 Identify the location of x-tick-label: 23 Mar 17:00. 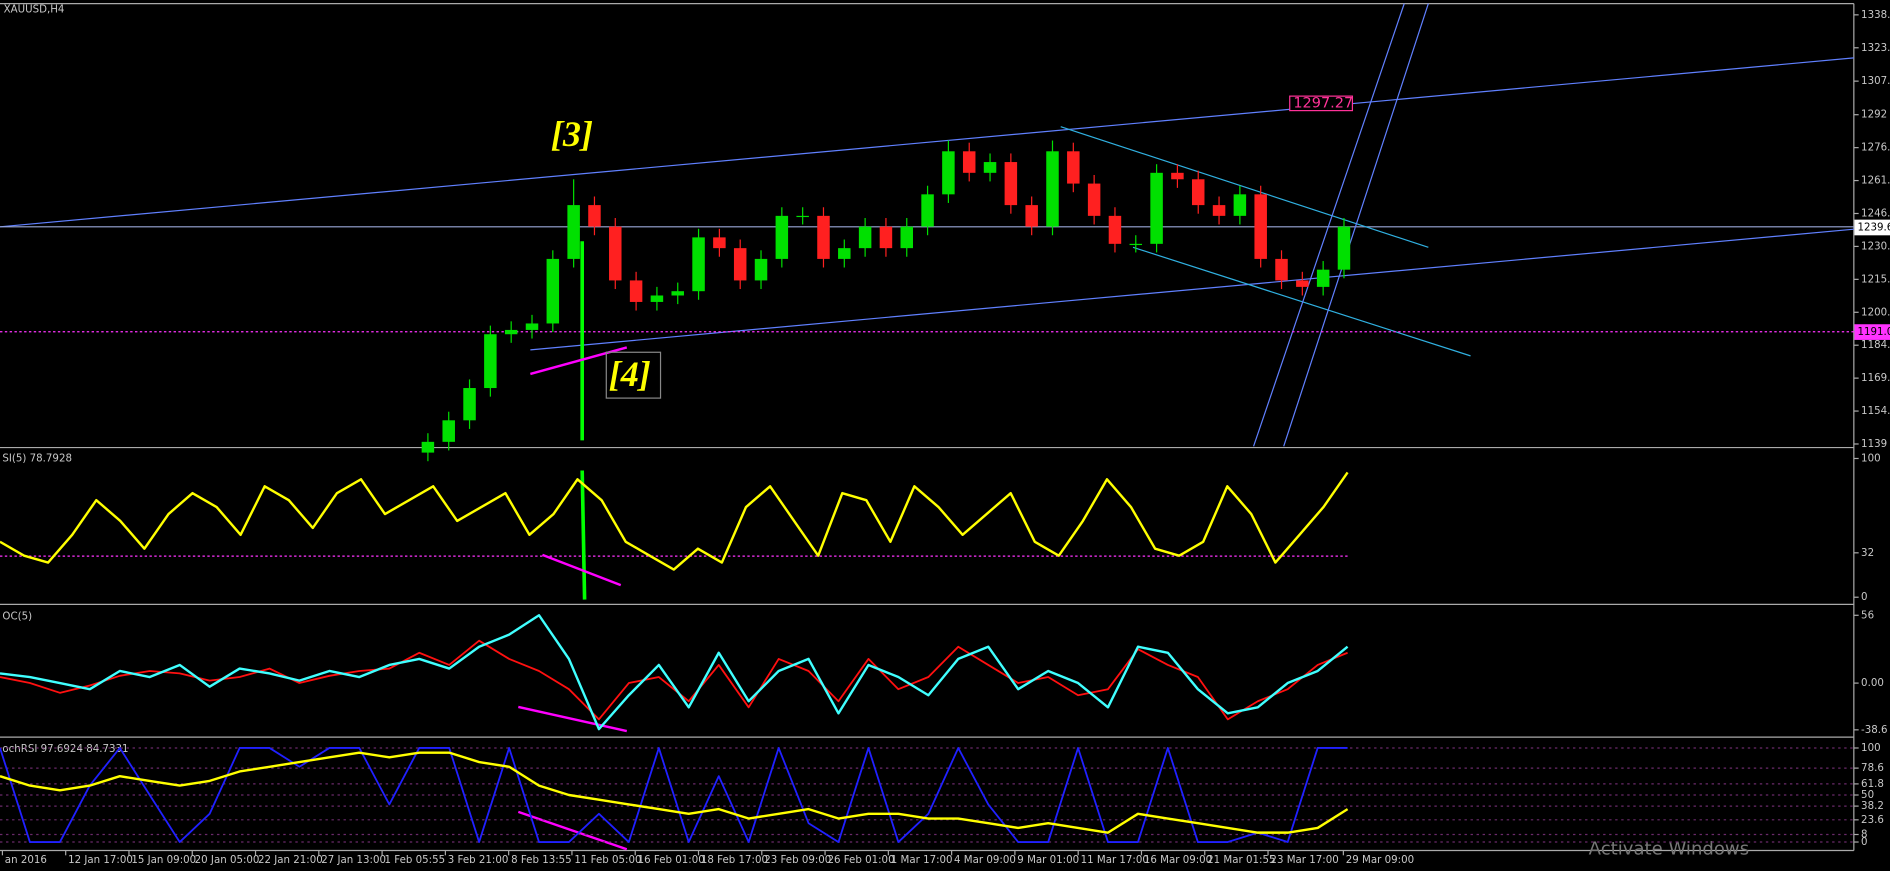
(1304, 860).